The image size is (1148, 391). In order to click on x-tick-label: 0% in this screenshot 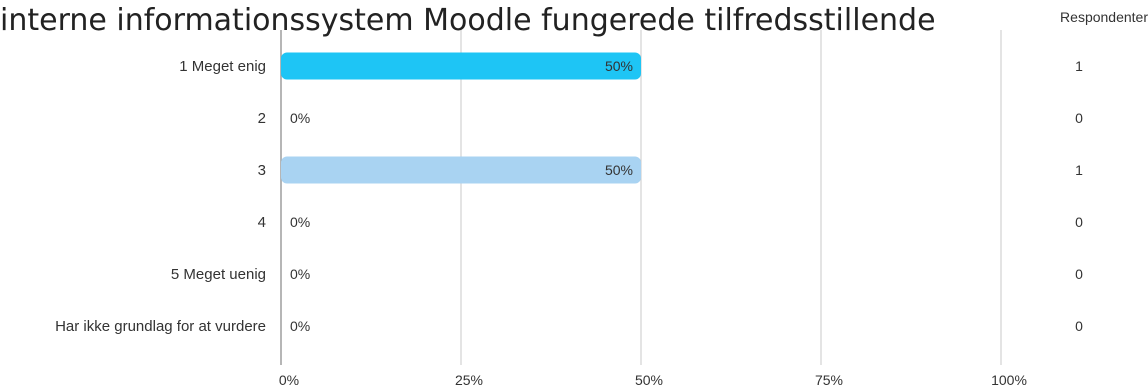, I will do `click(289, 380)`.